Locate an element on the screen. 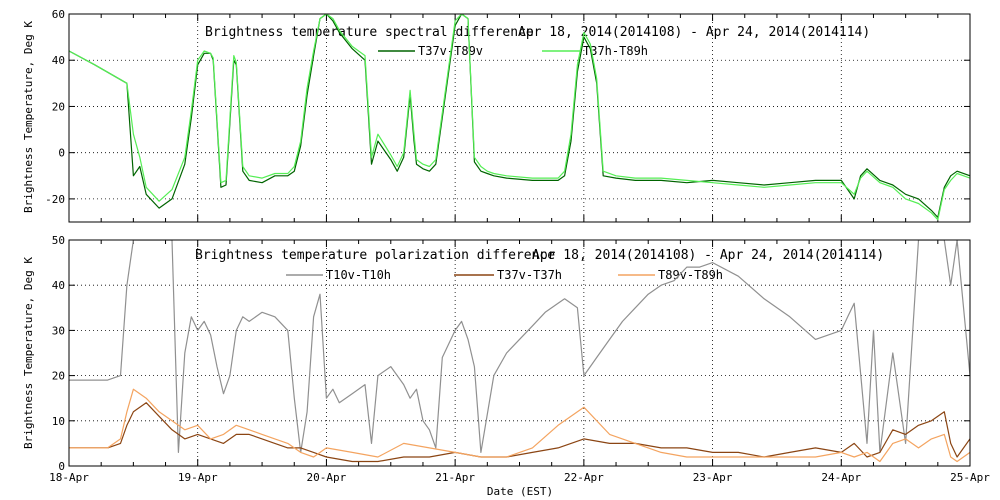 Image resolution: width=1000 pixels, height=500 pixels. x-tick-label-21-apr: 21-Apr is located at coordinates (455, 477).